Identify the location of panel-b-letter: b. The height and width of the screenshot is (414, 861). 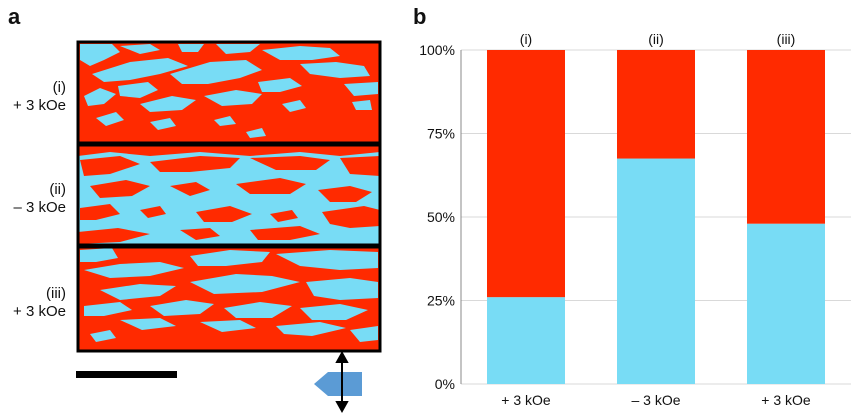
(420, 16).